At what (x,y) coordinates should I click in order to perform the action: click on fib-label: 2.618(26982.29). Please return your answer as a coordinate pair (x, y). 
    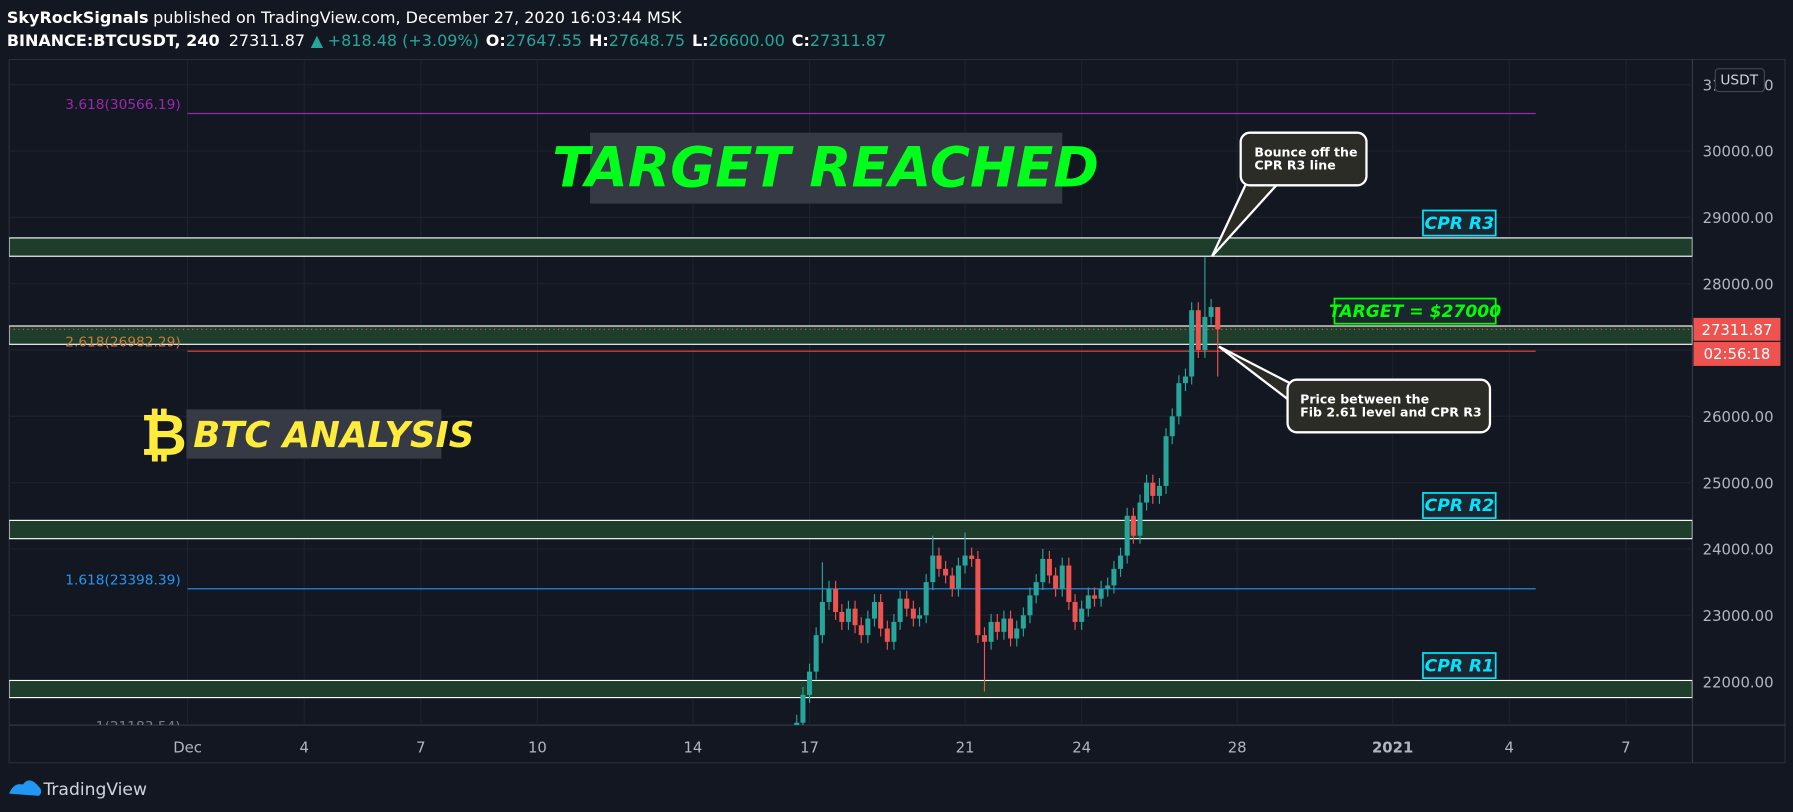
    Looking at the image, I should click on (122, 343).